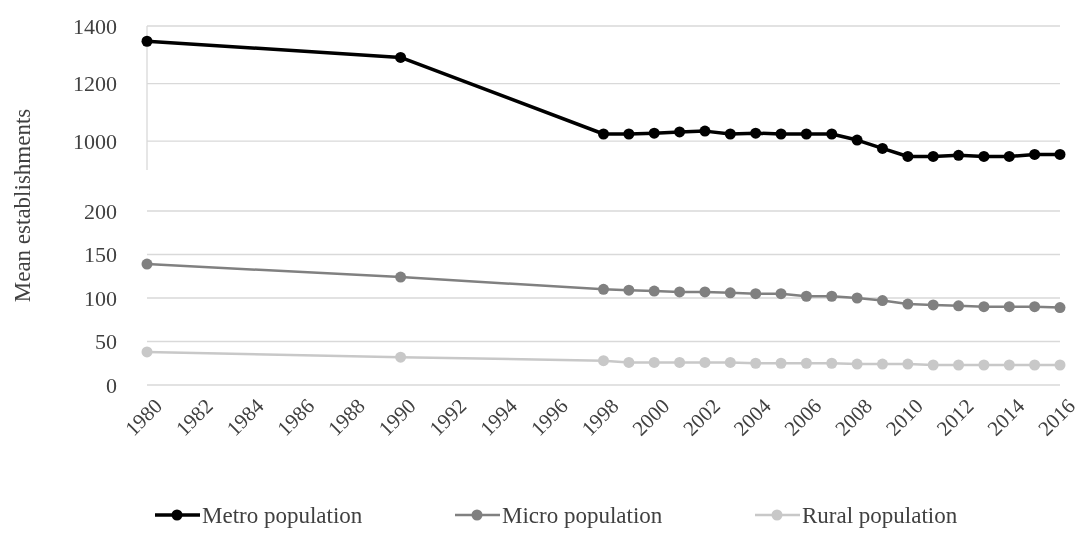 The width and height of the screenshot is (1082, 533). Describe the element at coordinates (95, 26) in the screenshot. I see `y-tick-label: 1400` at that location.